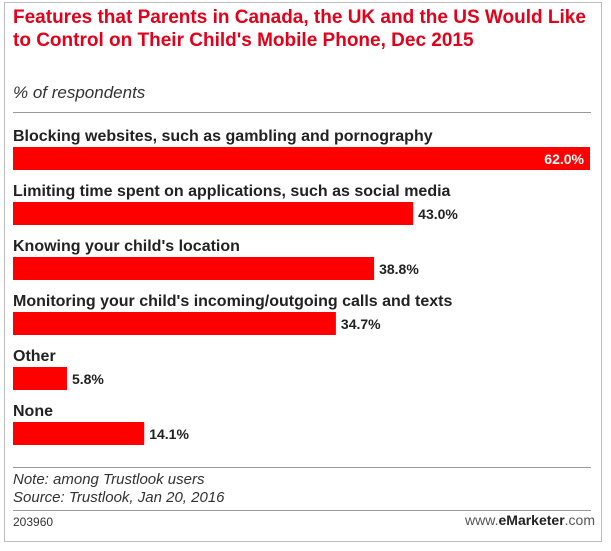 Image resolution: width=611 pixels, height=551 pixels. What do you see at coordinates (438, 214) in the screenshot?
I see `value-label: 43.0%` at bounding box center [438, 214].